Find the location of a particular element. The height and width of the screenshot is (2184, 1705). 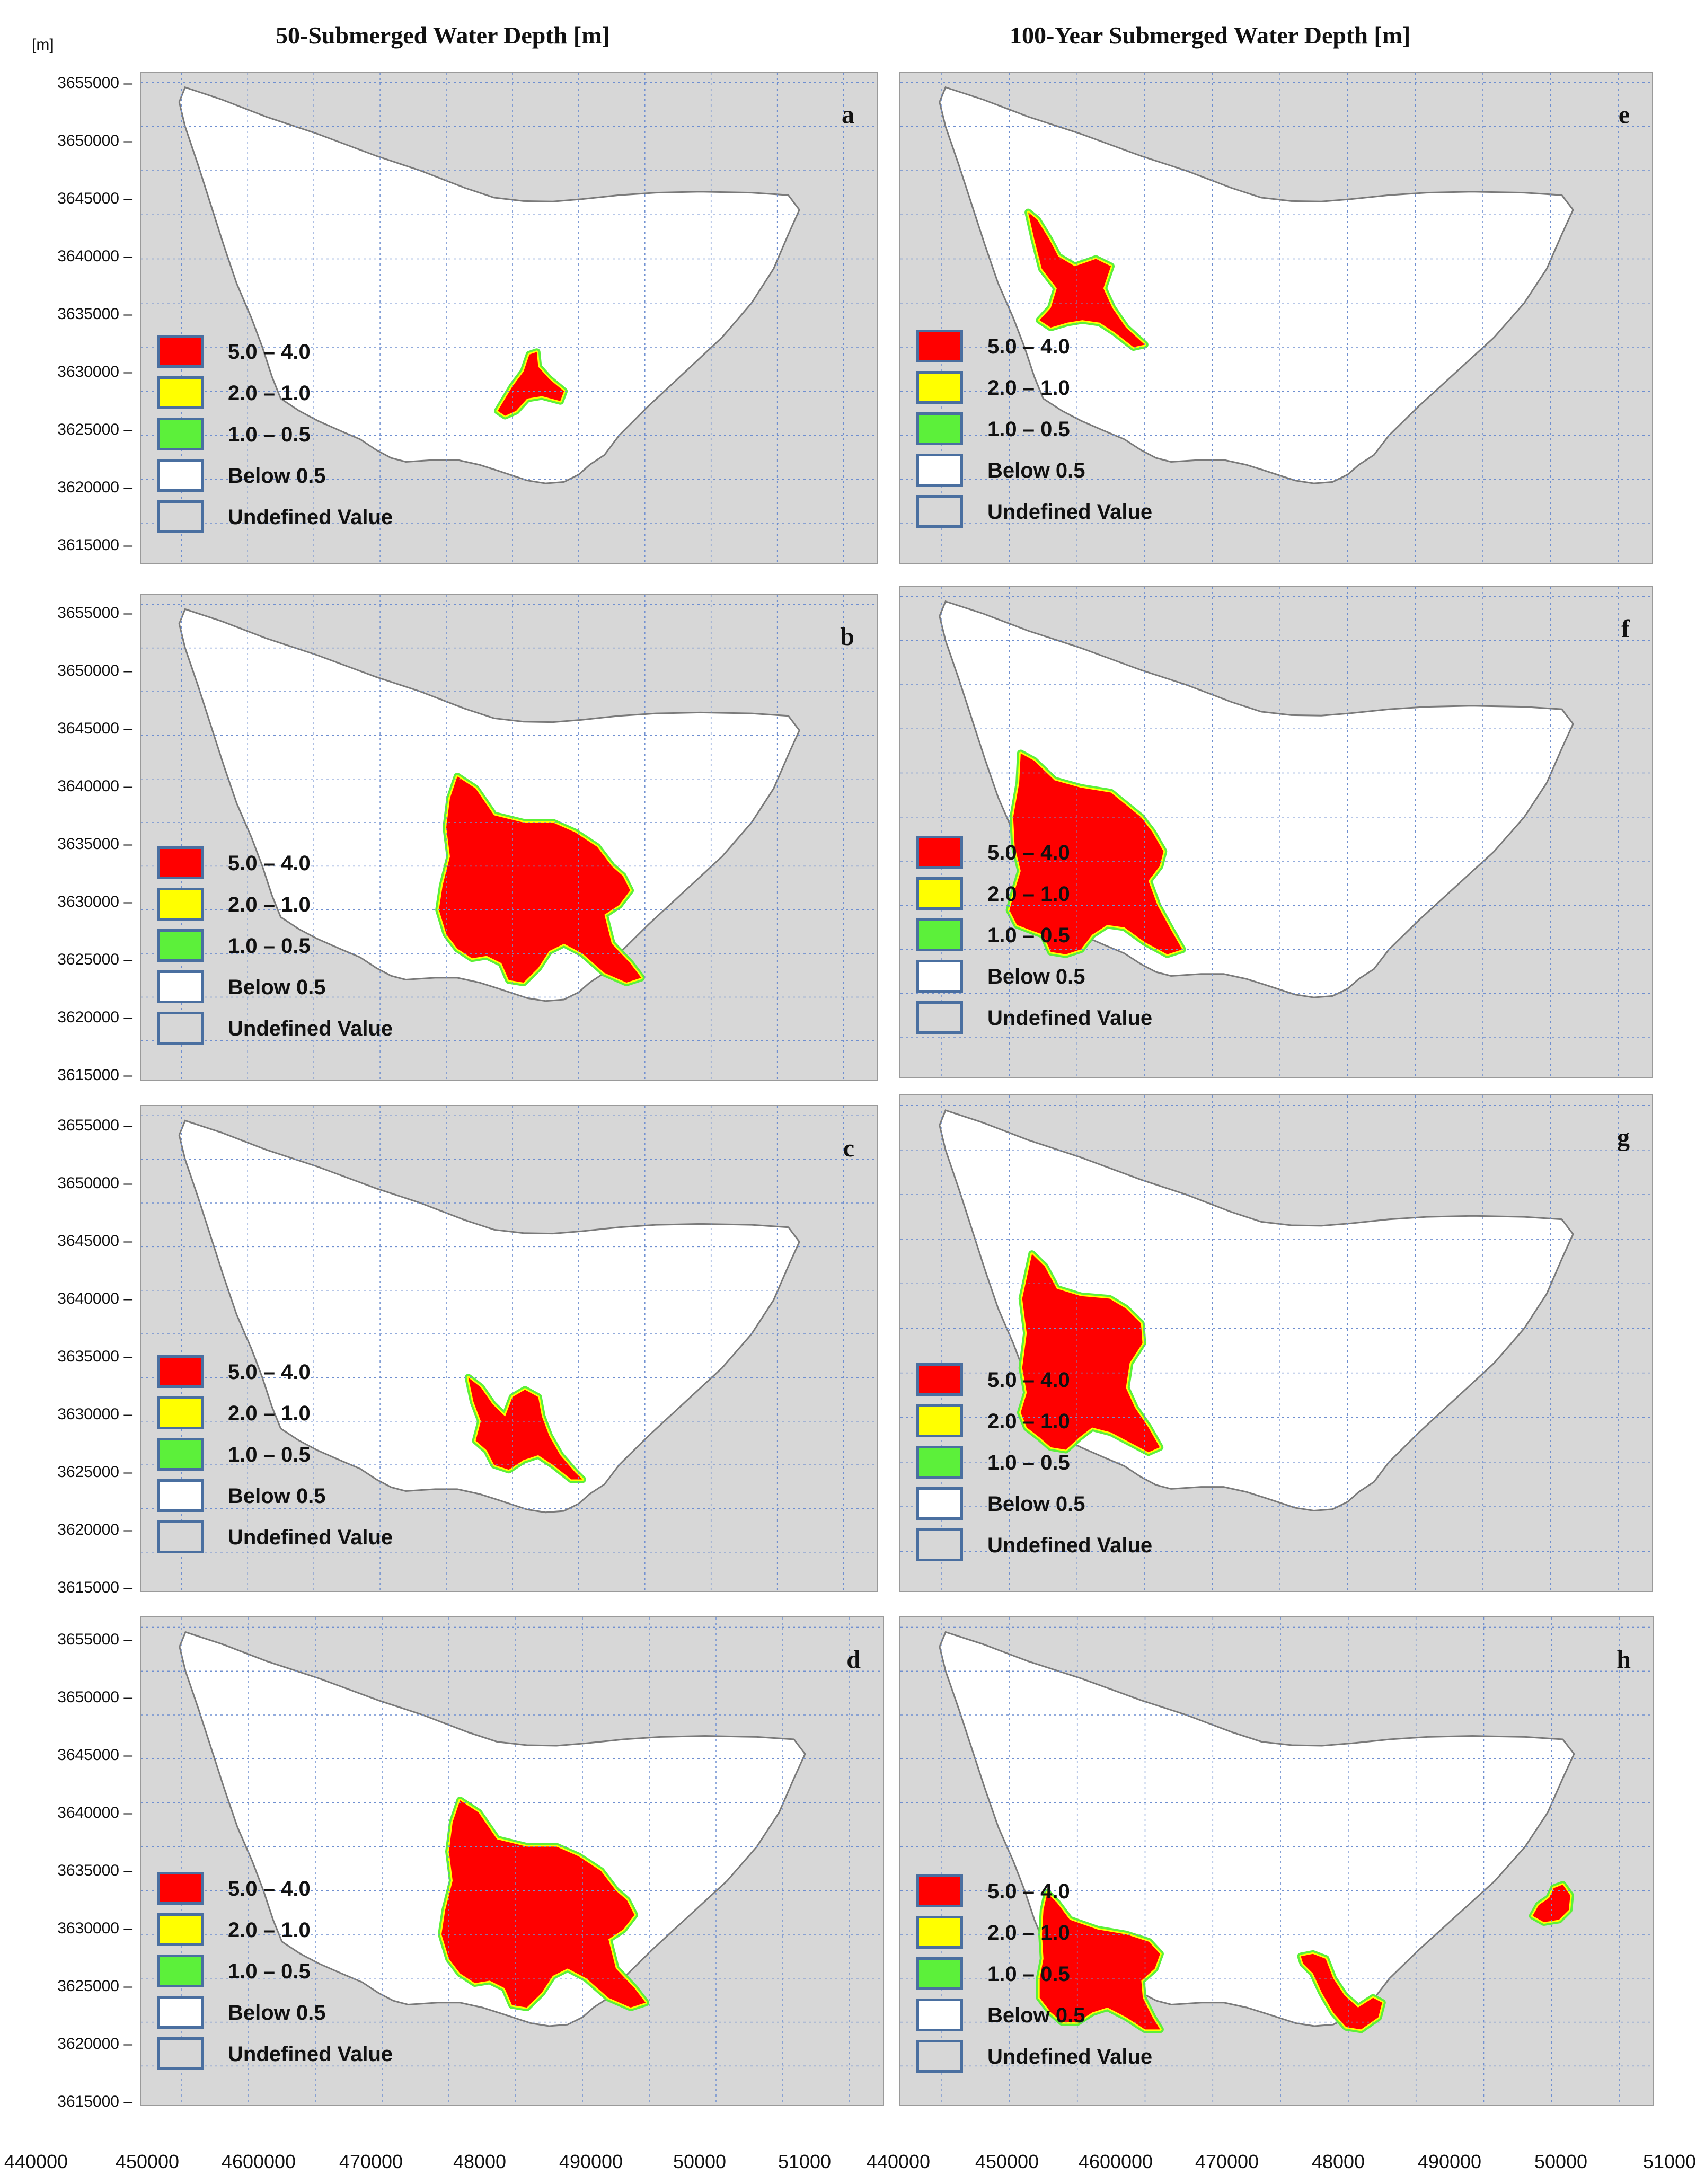

x-tick-label: 450000 is located at coordinates (1007, 2161).